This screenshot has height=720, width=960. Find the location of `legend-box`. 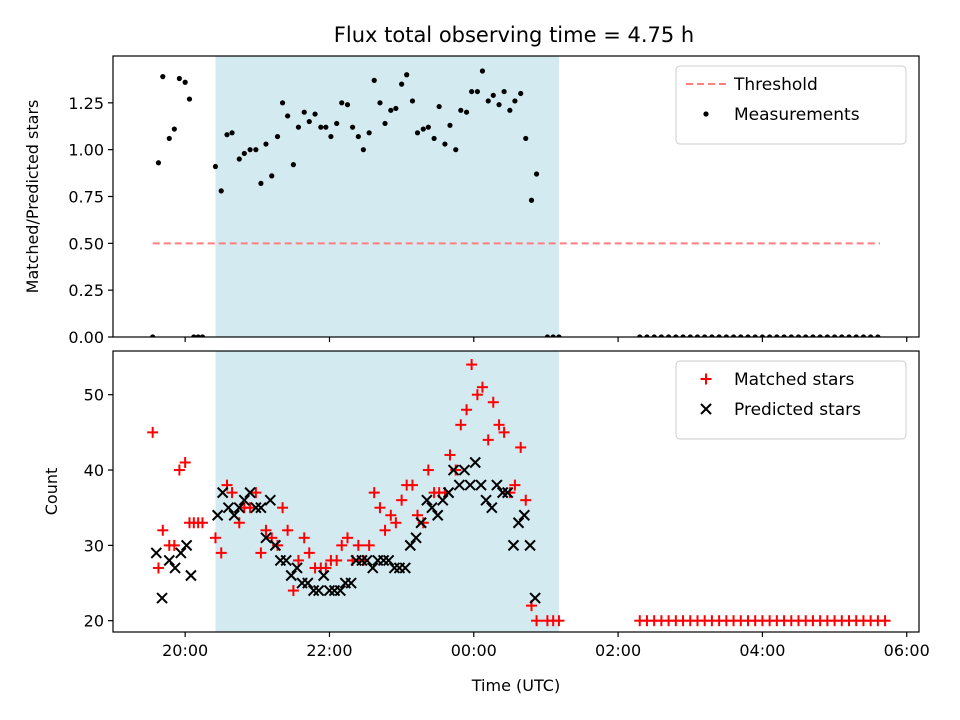

legend-box is located at coordinates (791, 400).